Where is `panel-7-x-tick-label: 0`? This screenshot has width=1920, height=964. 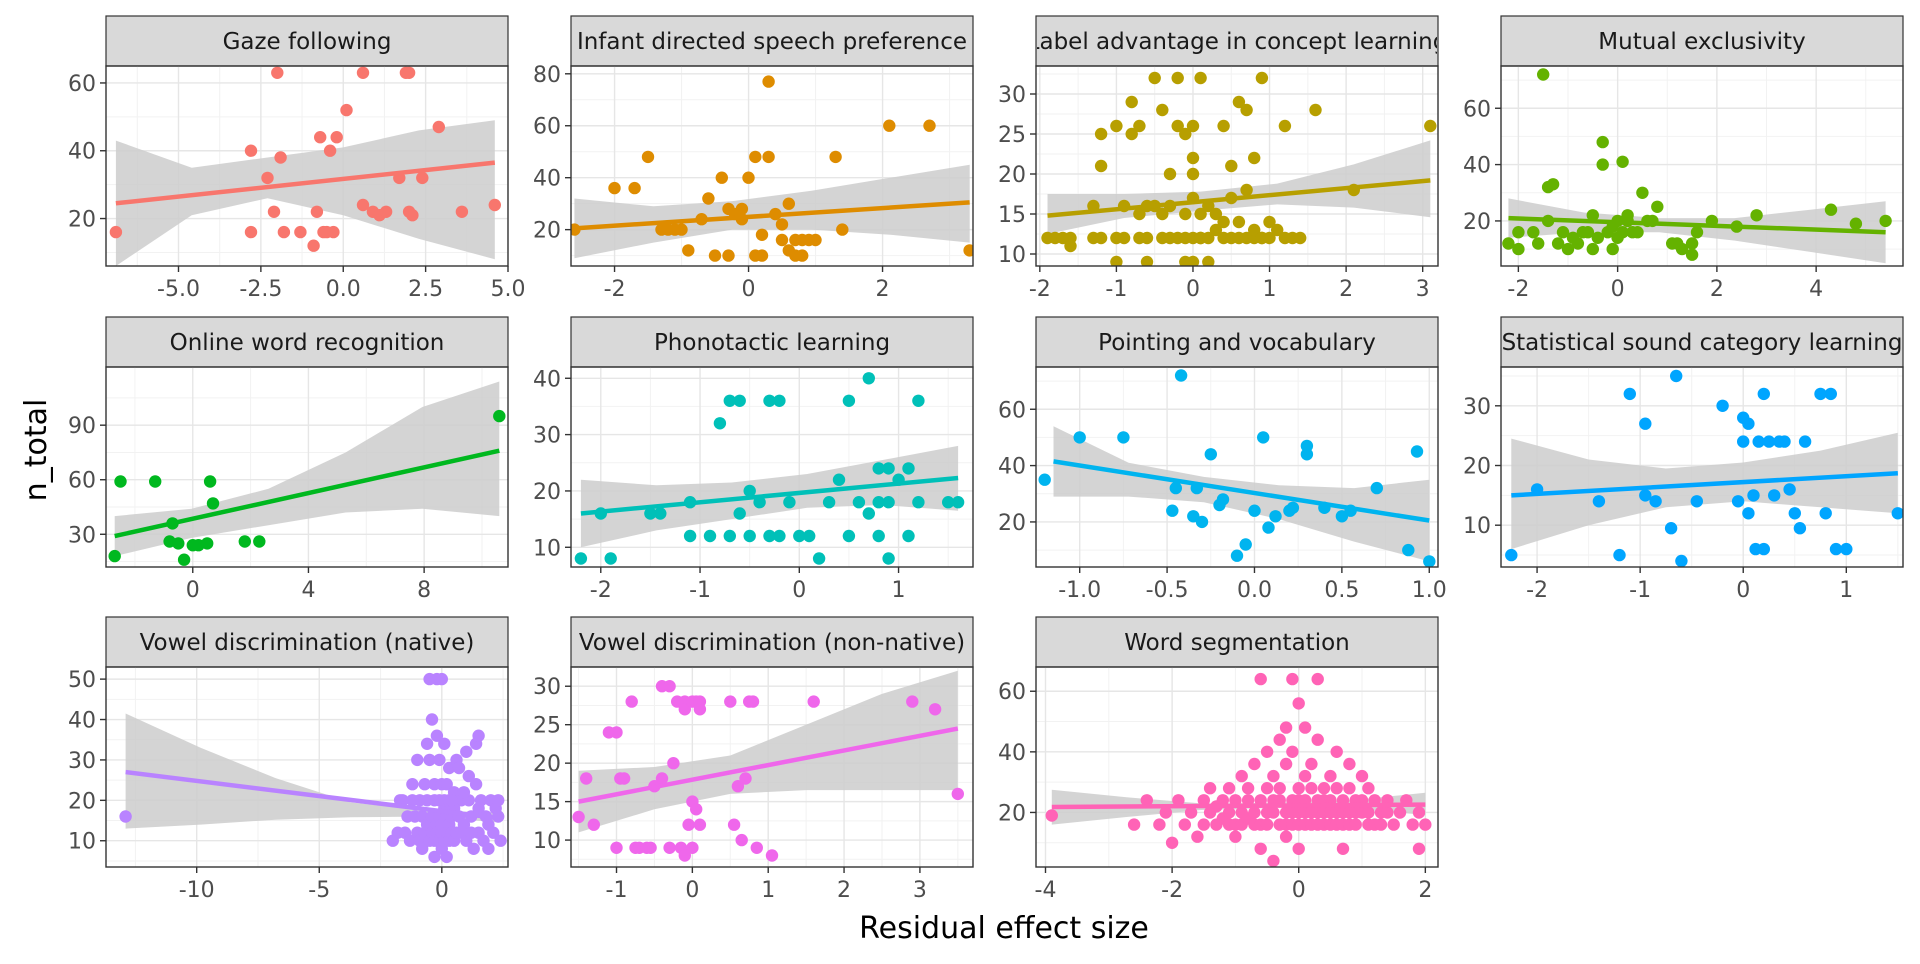 panel-7-x-tick-label: 0 is located at coordinates (1743, 590).